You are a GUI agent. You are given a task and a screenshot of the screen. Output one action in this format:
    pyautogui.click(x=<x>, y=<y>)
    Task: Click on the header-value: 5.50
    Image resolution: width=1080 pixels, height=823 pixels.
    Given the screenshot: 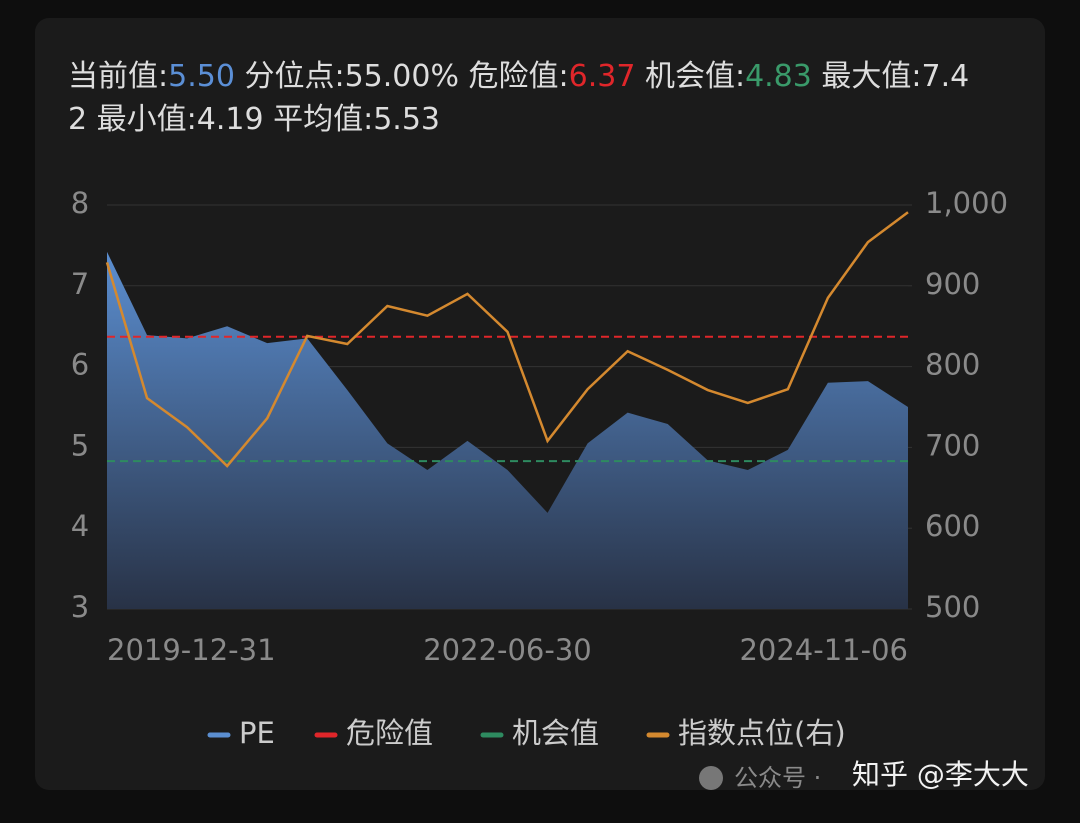 What is the action you would take?
    pyautogui.click(x=201, y=76)
    